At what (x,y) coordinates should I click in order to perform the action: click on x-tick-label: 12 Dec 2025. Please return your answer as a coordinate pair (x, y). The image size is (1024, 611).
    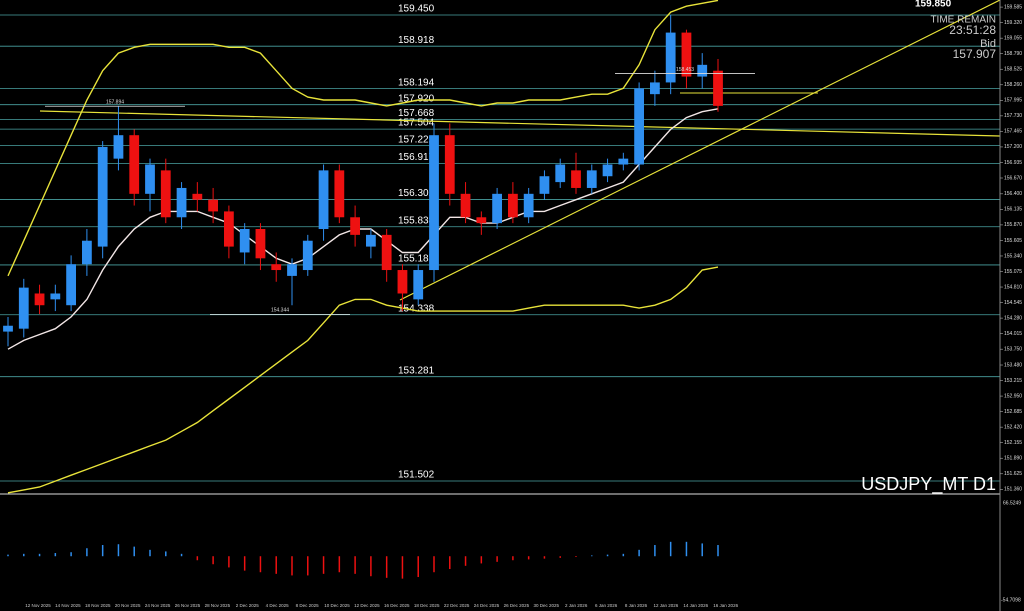
    Looking at the image, I should click on (367, 605).